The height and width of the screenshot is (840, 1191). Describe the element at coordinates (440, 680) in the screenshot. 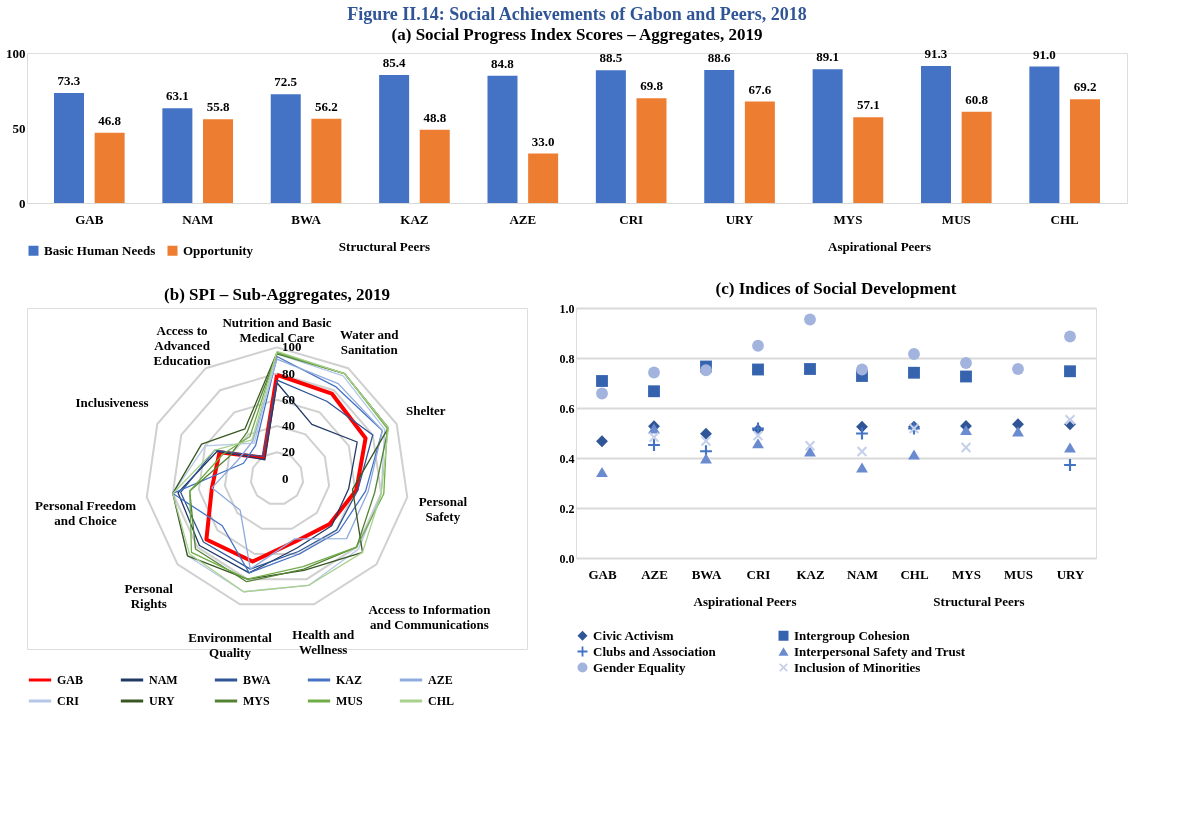

I see `legend-label: AZE` at that location.